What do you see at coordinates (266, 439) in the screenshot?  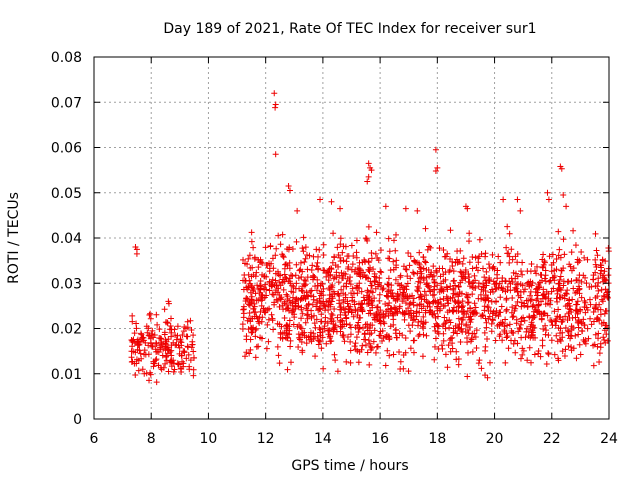 I see `x-tick-label: 12` at bounding box center [266, 439].